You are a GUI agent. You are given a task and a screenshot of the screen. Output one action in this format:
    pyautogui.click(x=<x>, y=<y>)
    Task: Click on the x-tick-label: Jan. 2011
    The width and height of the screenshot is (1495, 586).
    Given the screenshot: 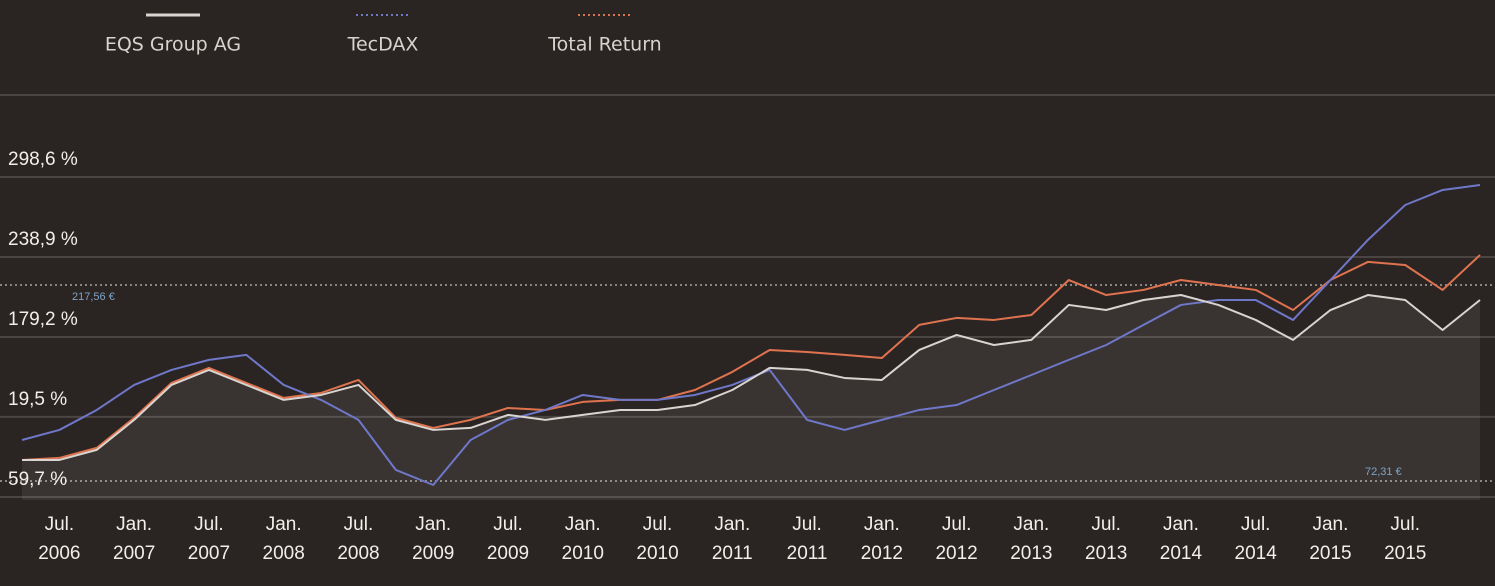 What is the action you would take?
    pyautogui.click(x=732, y=539)
    